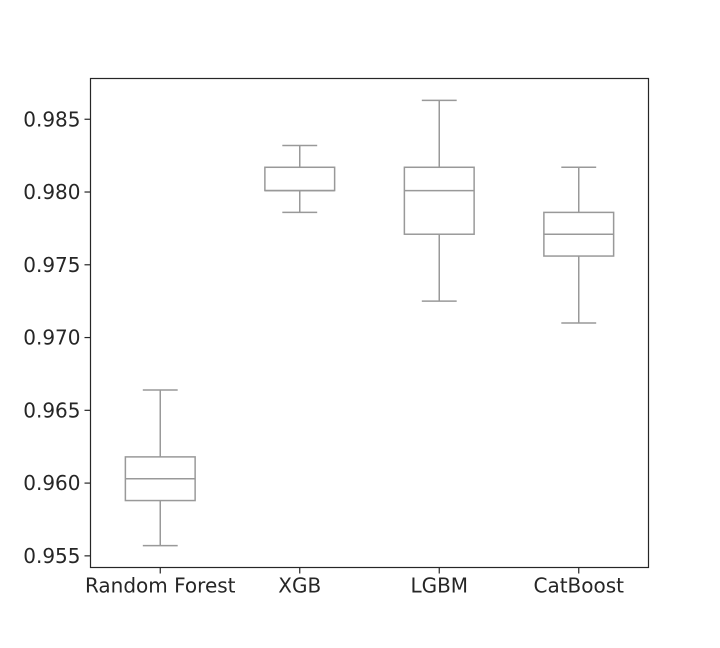 Image resolution: width=720 pixels, height=648 pixels. What do you see at coordinates (299, 586) in the screenshot?
I see `x-tick-label: XGB` at bounding box center [299, 586].